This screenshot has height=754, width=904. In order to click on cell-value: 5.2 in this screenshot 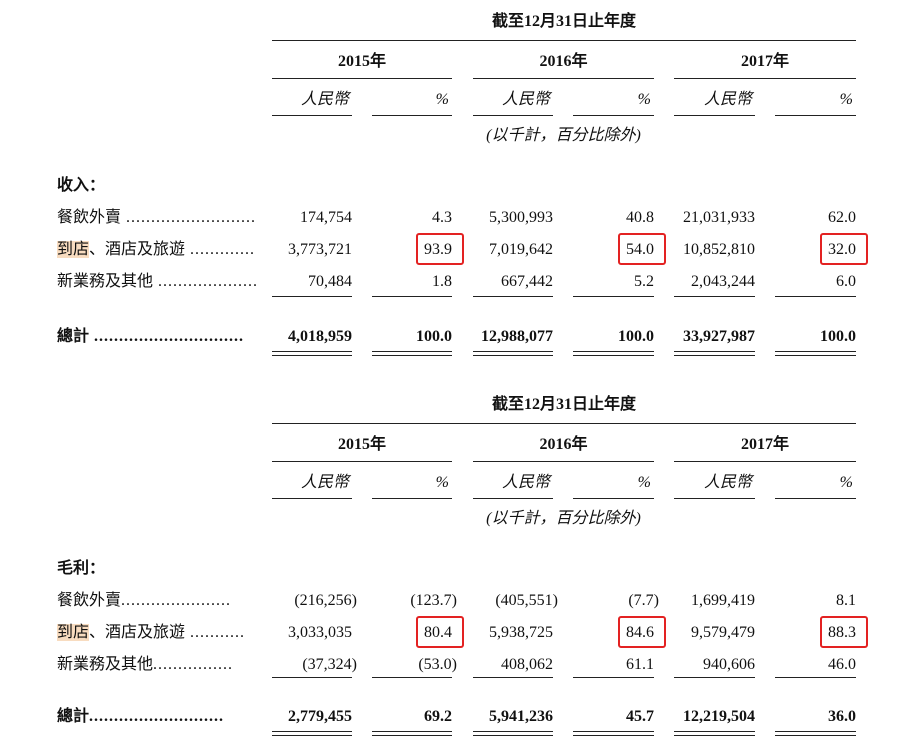, I will do `click(644, 281)`.